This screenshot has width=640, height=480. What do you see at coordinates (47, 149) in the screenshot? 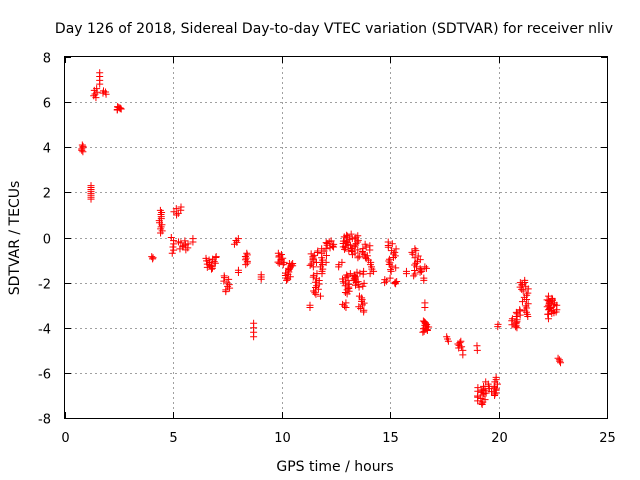
I see `y-tick-label: 4` at bounding box center [47, 149].